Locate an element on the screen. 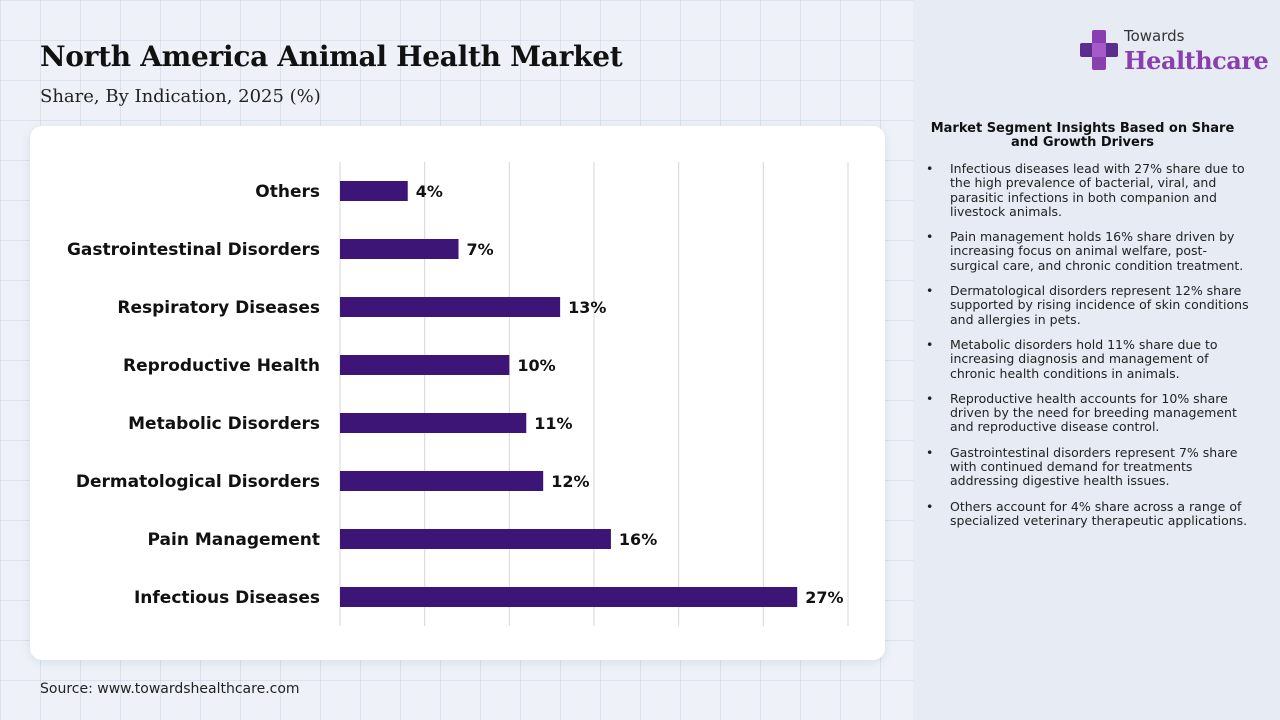  category-label: Respiratory Diseases is located at coordinates (218, 308).